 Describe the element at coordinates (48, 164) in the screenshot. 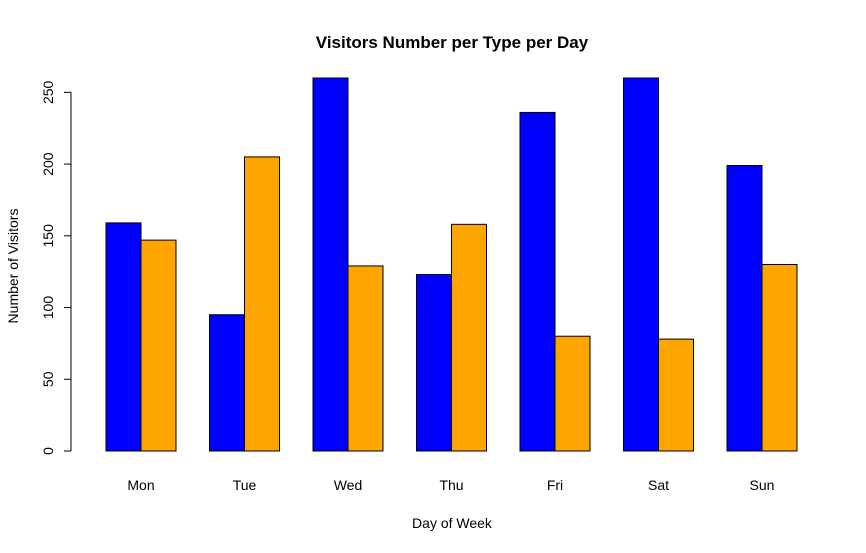

I see `y-tick-label: 200` at that location.